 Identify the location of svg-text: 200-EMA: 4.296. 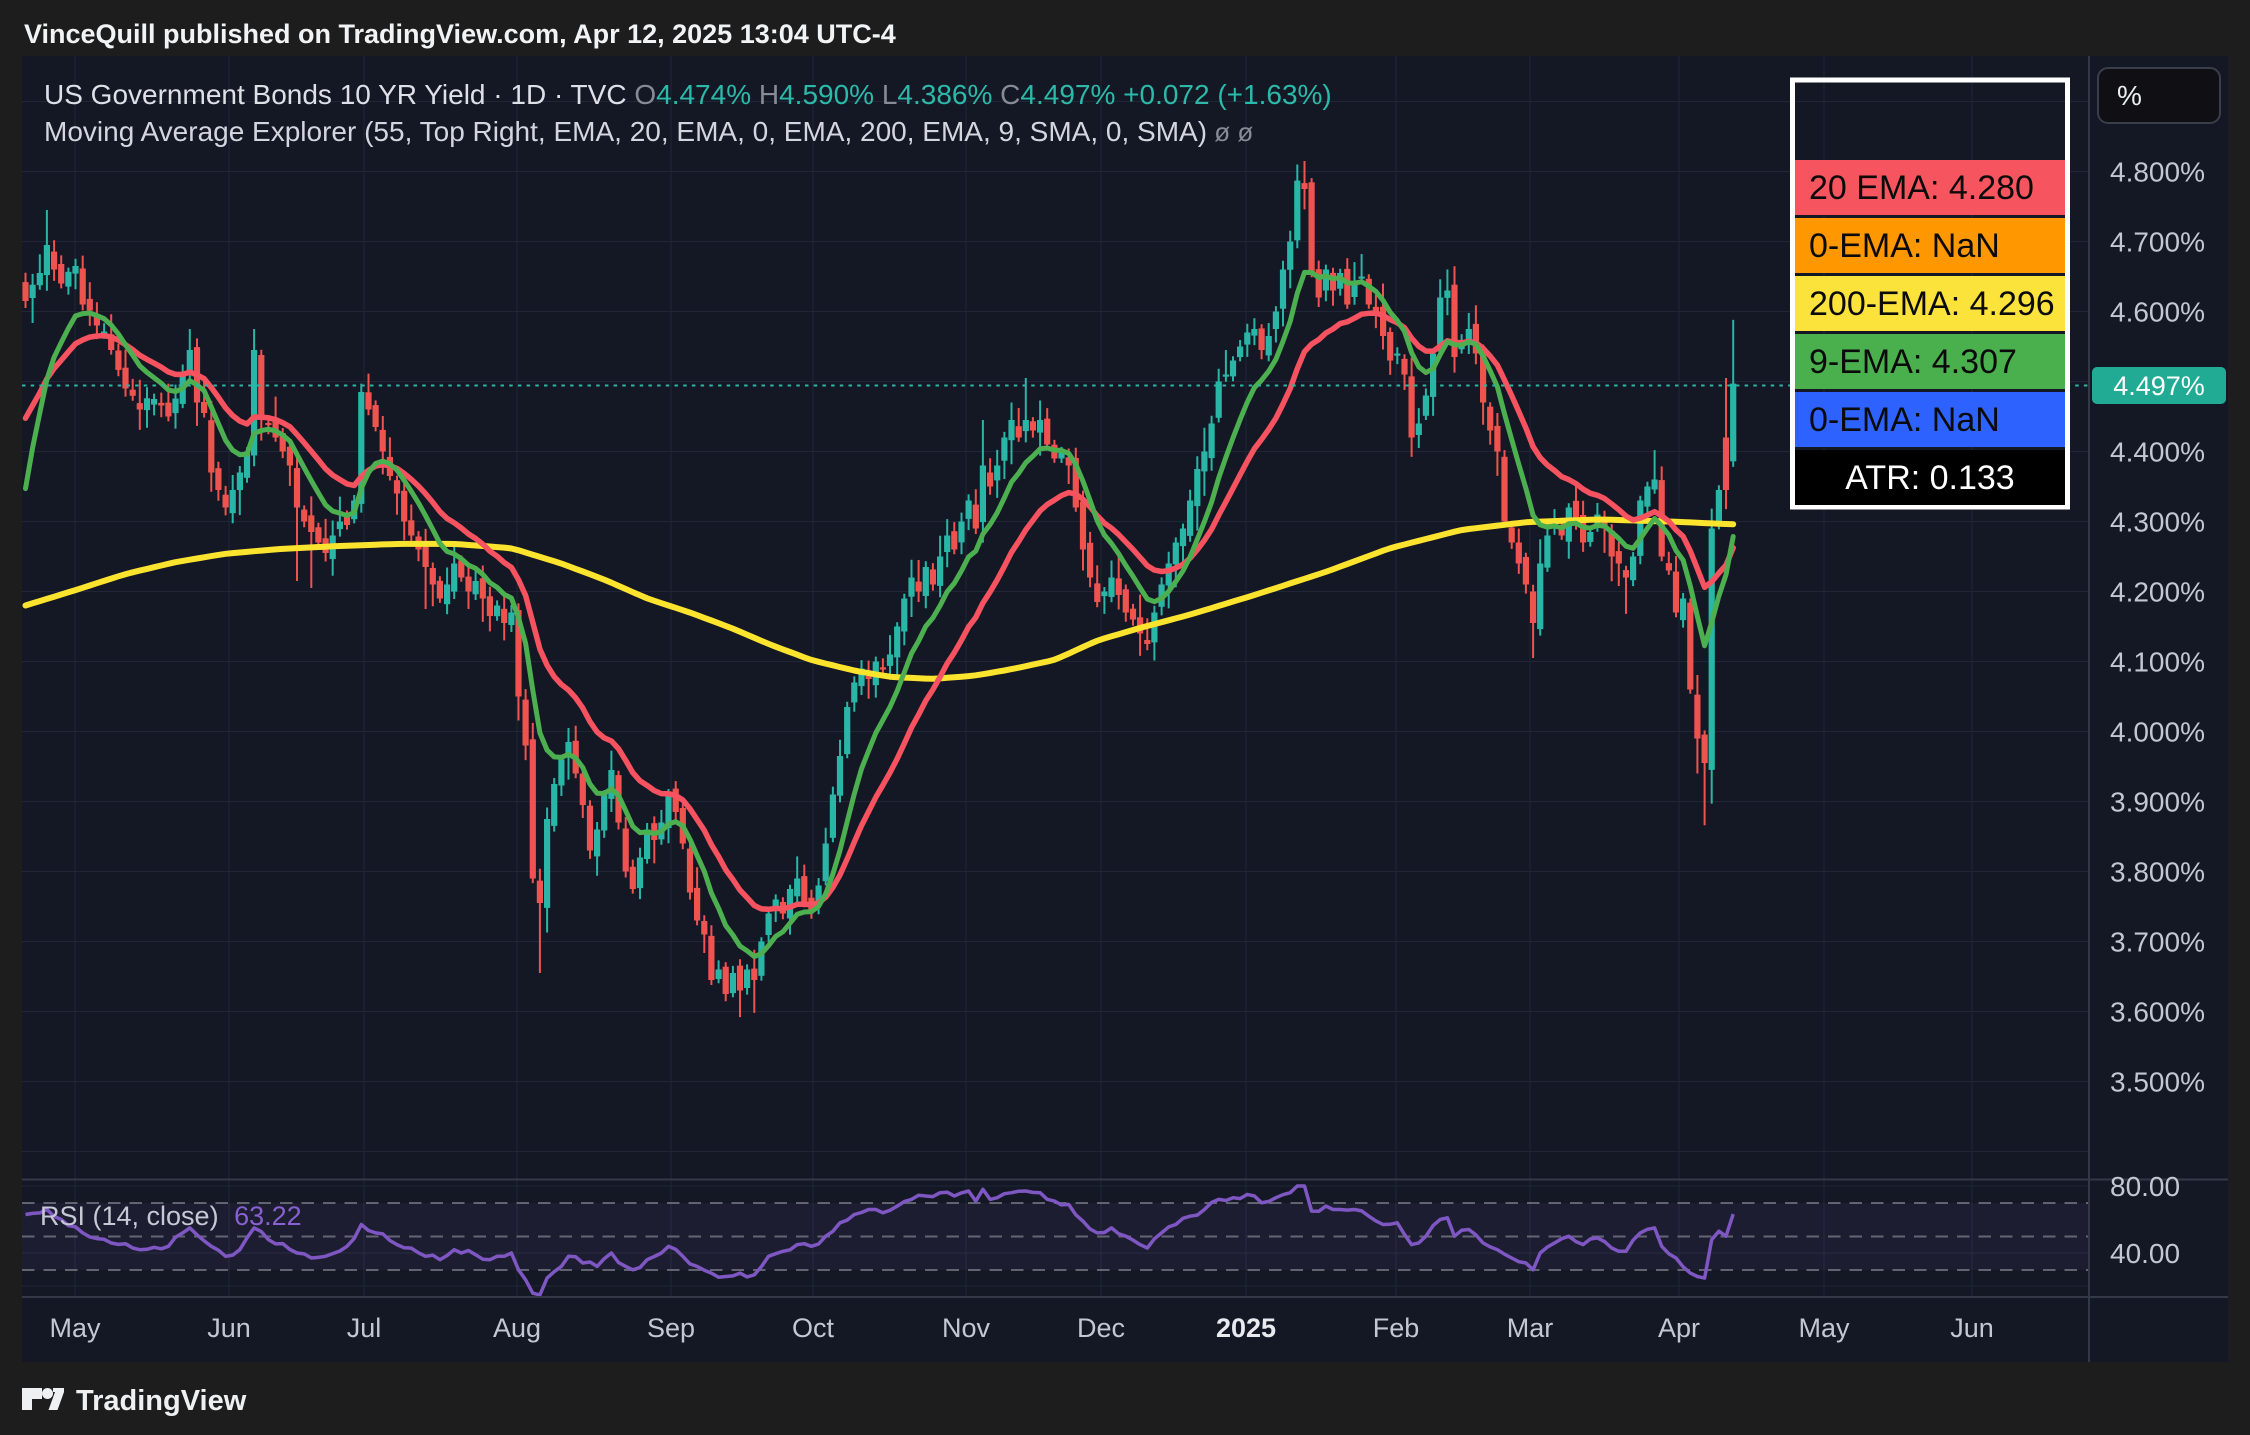
(1932, 304).